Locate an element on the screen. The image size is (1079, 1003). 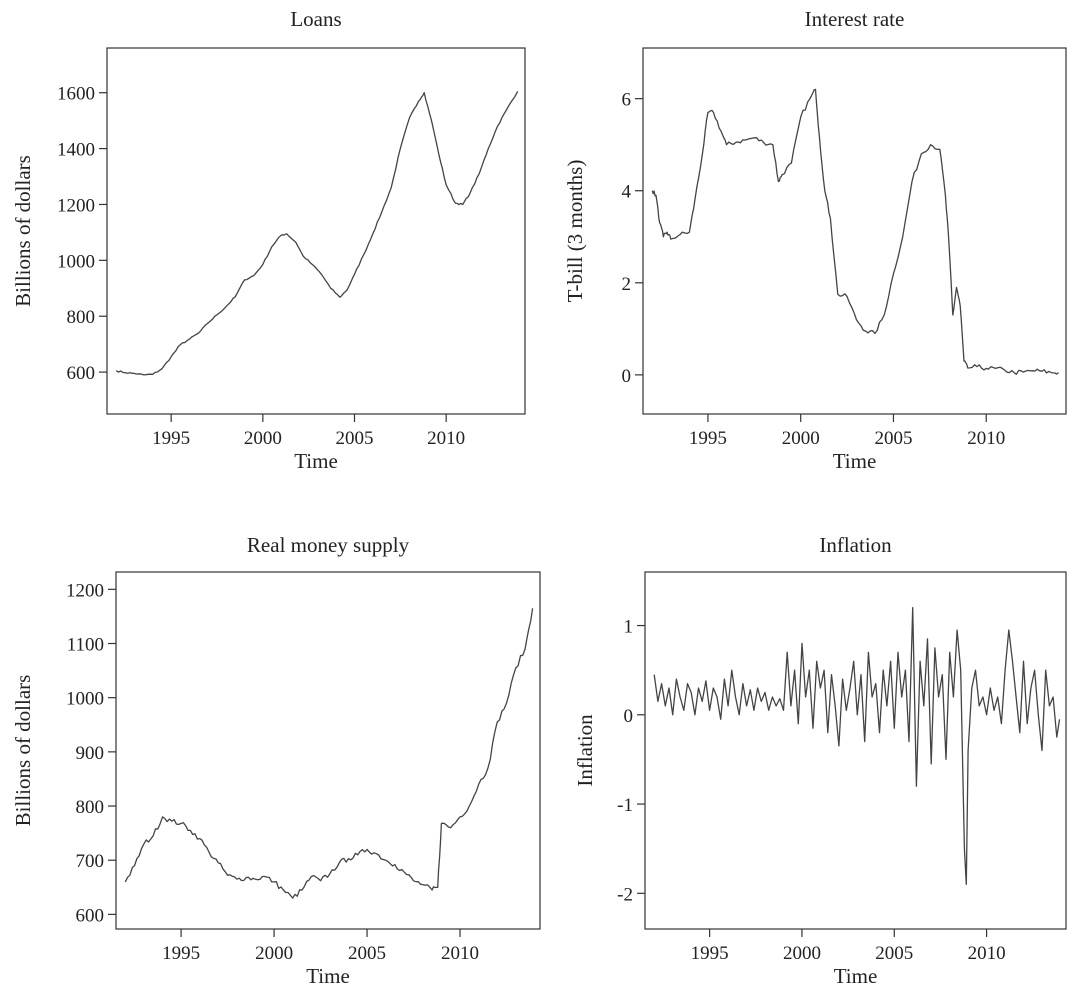
real-money-supply-plot-frame is located at coordinates (328, 750).